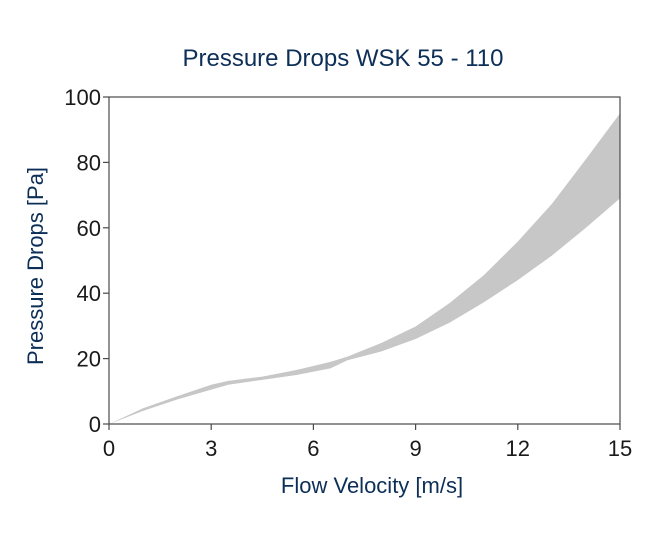 This screenshot has width=663, height=543. What do you see at coordinates (372, 485) in the screenshot?
I see `x-axis-label: Flow Velocity [m/s]` at bounding box center [372, 485].